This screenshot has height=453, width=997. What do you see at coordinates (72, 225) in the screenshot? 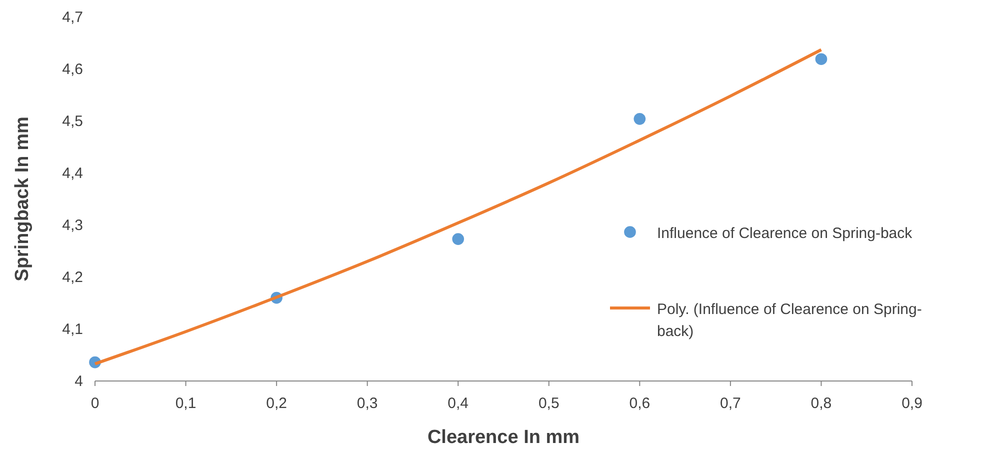
I see `y-tick-label: 4,3` at bounding box center [72, 225].